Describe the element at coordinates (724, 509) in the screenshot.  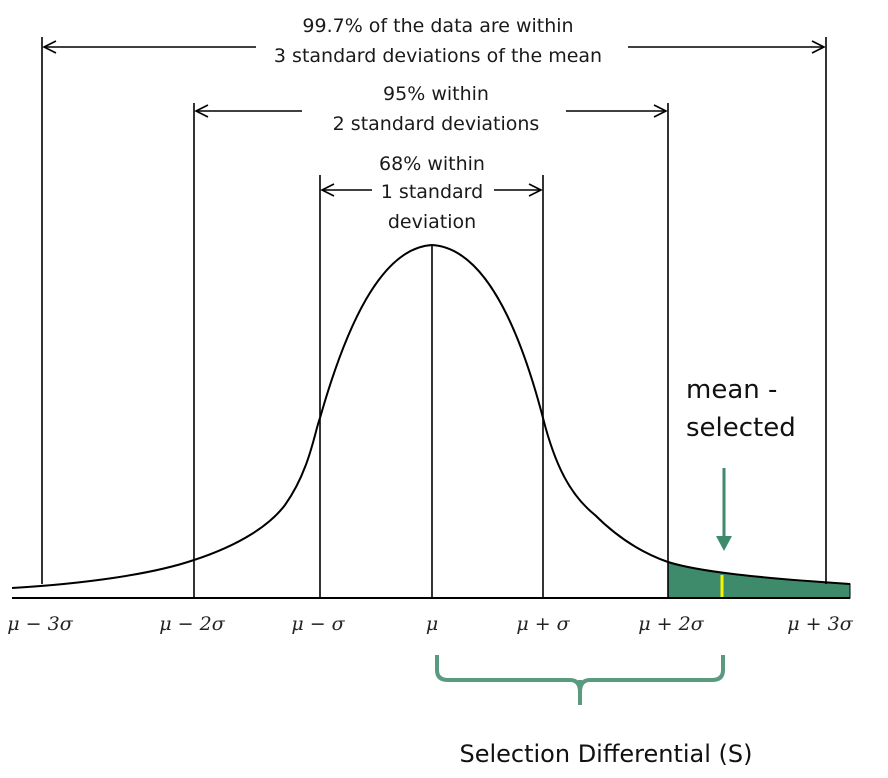
I see `selected-mean-arrow` at that location.